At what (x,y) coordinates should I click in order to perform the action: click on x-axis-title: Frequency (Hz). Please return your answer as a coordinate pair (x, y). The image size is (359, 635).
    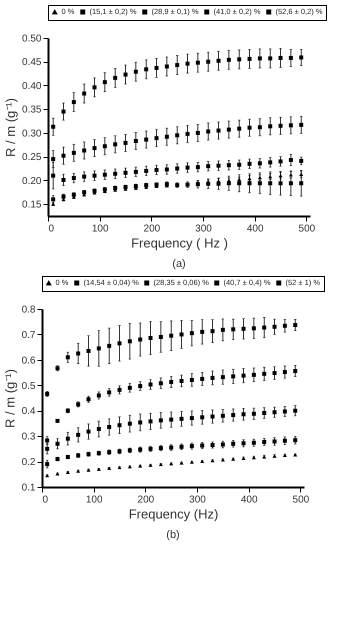
    Looking at the image, I should click on (173, 514).